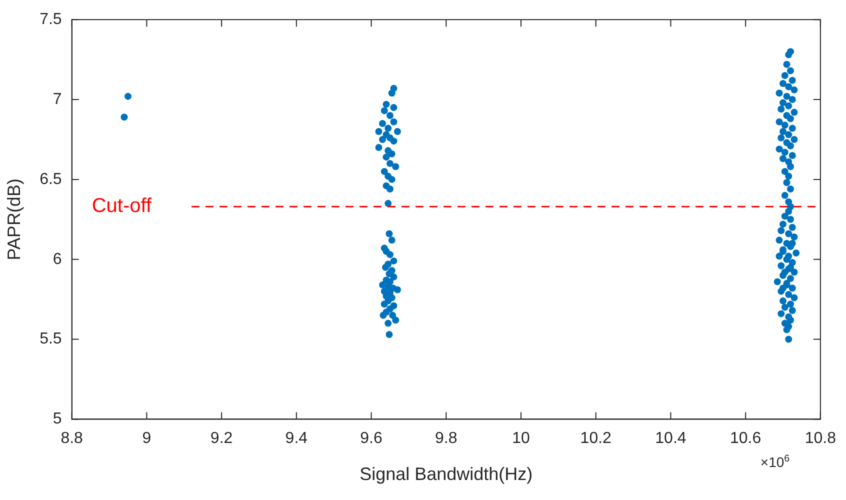 This screenshot has width=846, height=500. Describe the element at coordinates (221, 439) in the screenshot. I see `x-tick-label: 9.2` at that location.